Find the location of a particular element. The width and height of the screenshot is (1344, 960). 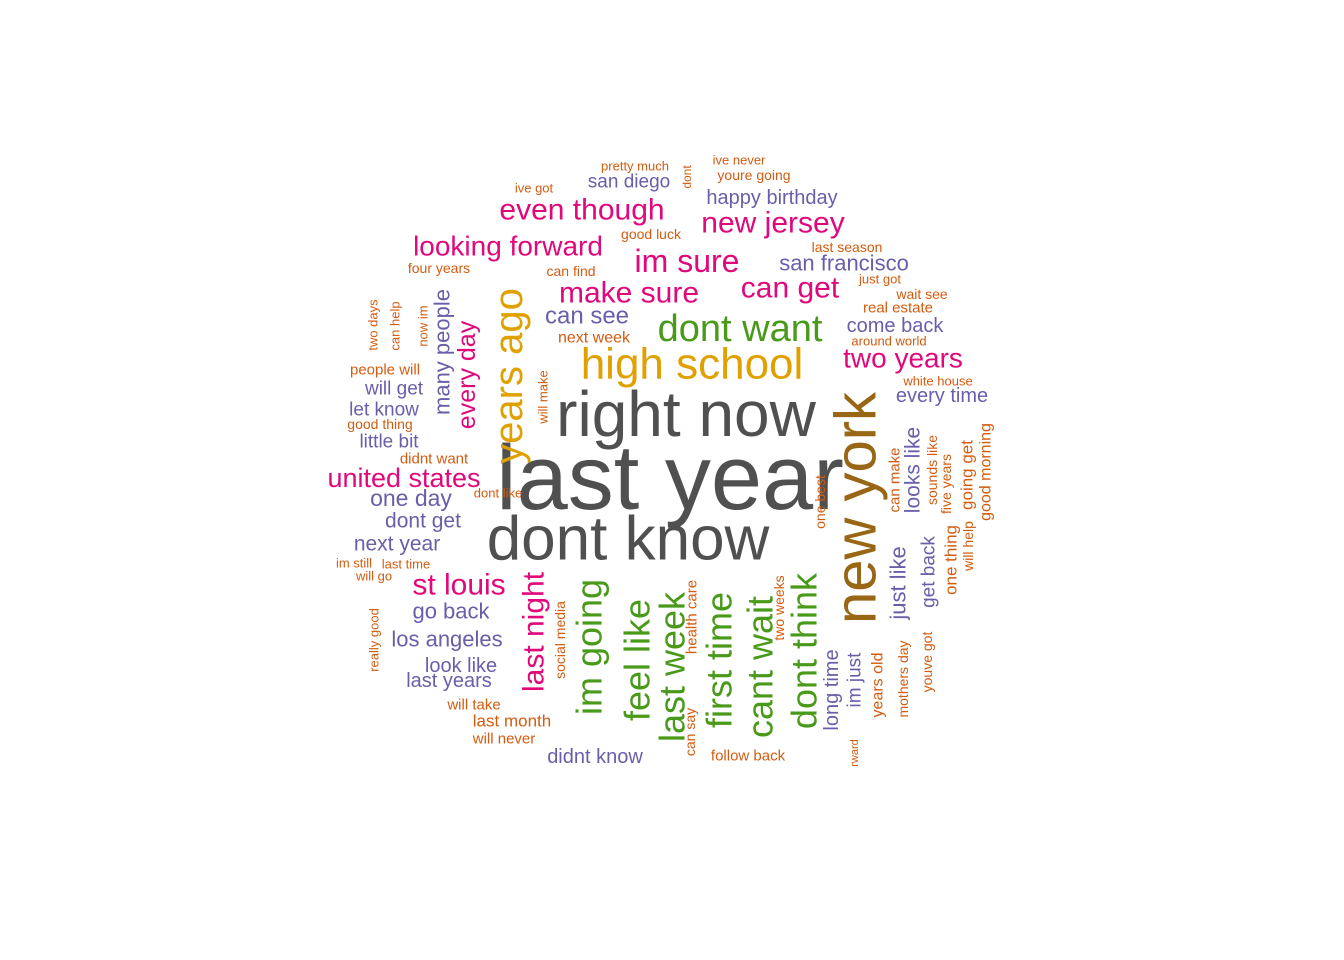

word-will-never: will never is located at coordinates (504, 739).